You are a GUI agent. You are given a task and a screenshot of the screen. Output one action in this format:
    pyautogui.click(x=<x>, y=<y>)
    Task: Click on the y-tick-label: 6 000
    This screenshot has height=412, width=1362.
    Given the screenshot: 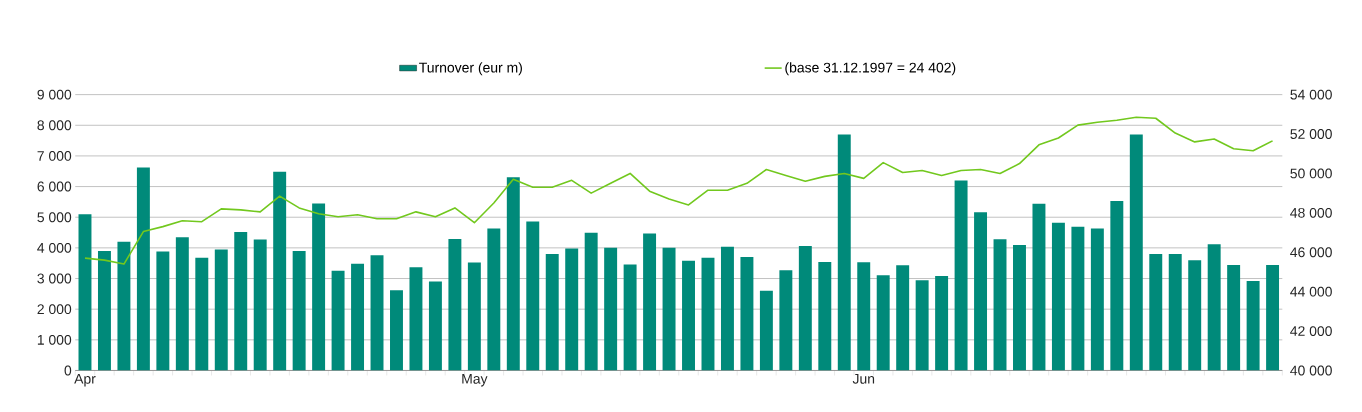 What is the action you would take?
    pyautogui.click(x=54, y=186)
    